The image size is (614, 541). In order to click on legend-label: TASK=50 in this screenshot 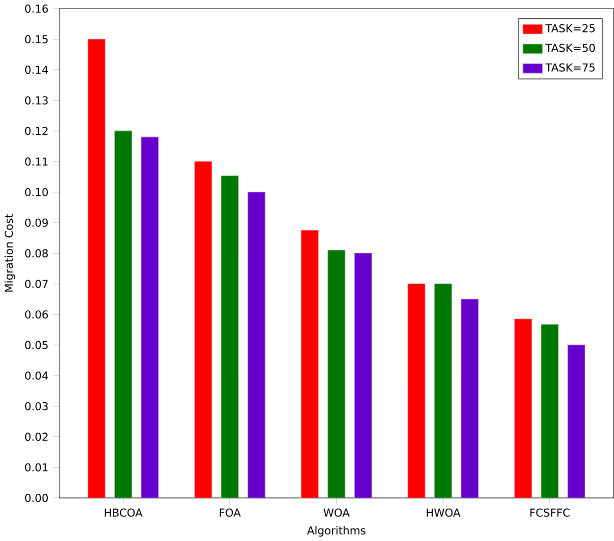, I will do `click(570, 48)`.